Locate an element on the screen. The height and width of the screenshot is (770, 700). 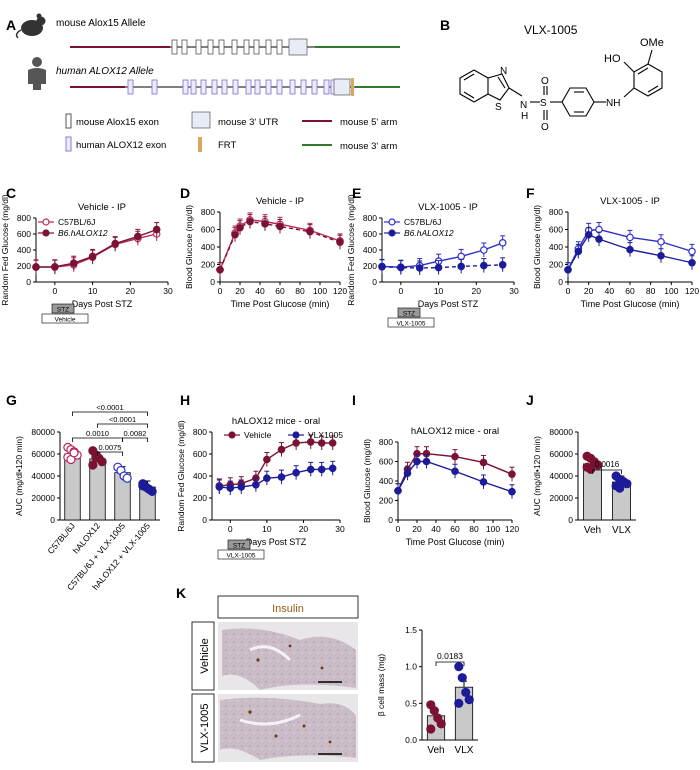
insulin-header-box is located at coordinates (288, 607).